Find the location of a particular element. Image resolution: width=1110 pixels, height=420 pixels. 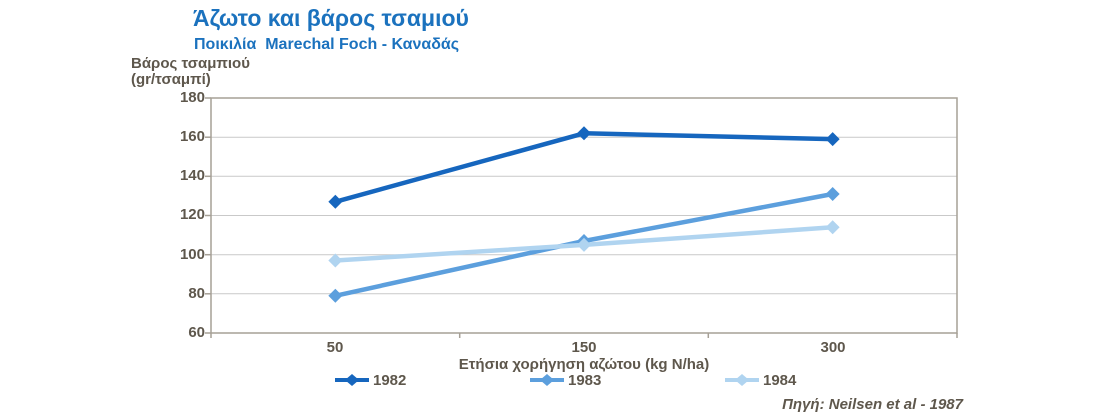

legend-marker-1982-icon is located at coordinates (352, 380).